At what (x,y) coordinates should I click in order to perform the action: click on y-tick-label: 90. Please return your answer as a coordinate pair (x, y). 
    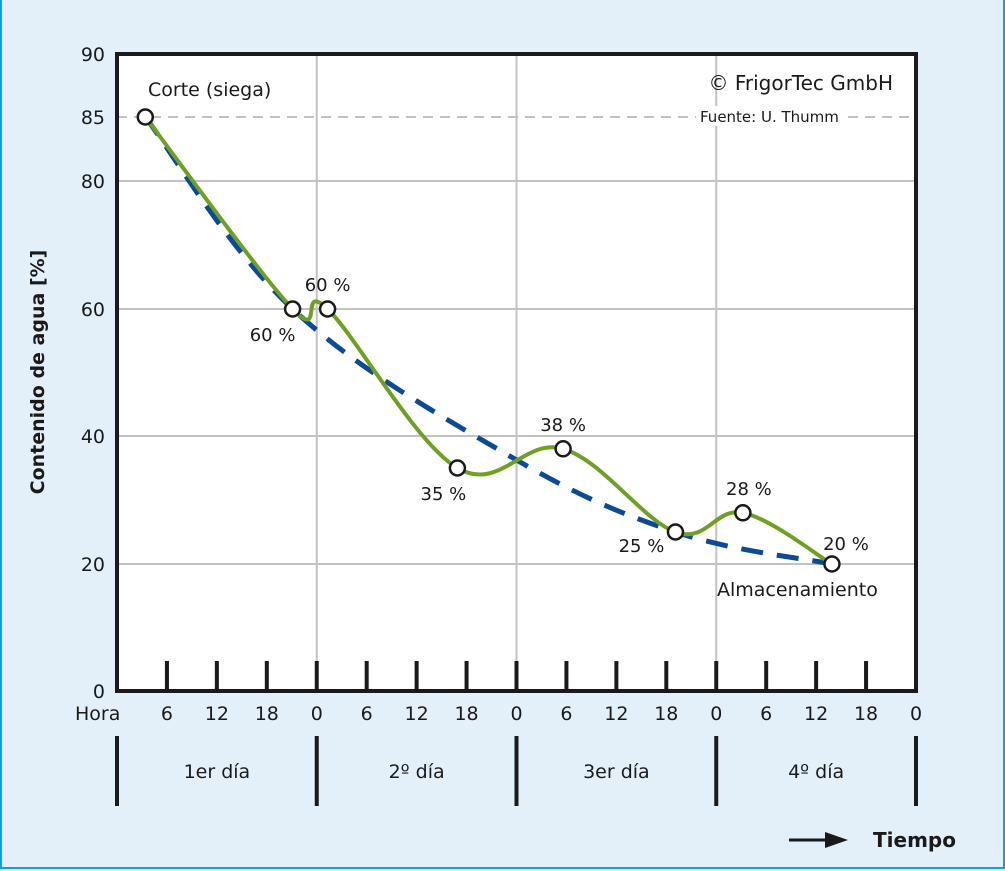
    Looking at the image, I should click on (93, 55).